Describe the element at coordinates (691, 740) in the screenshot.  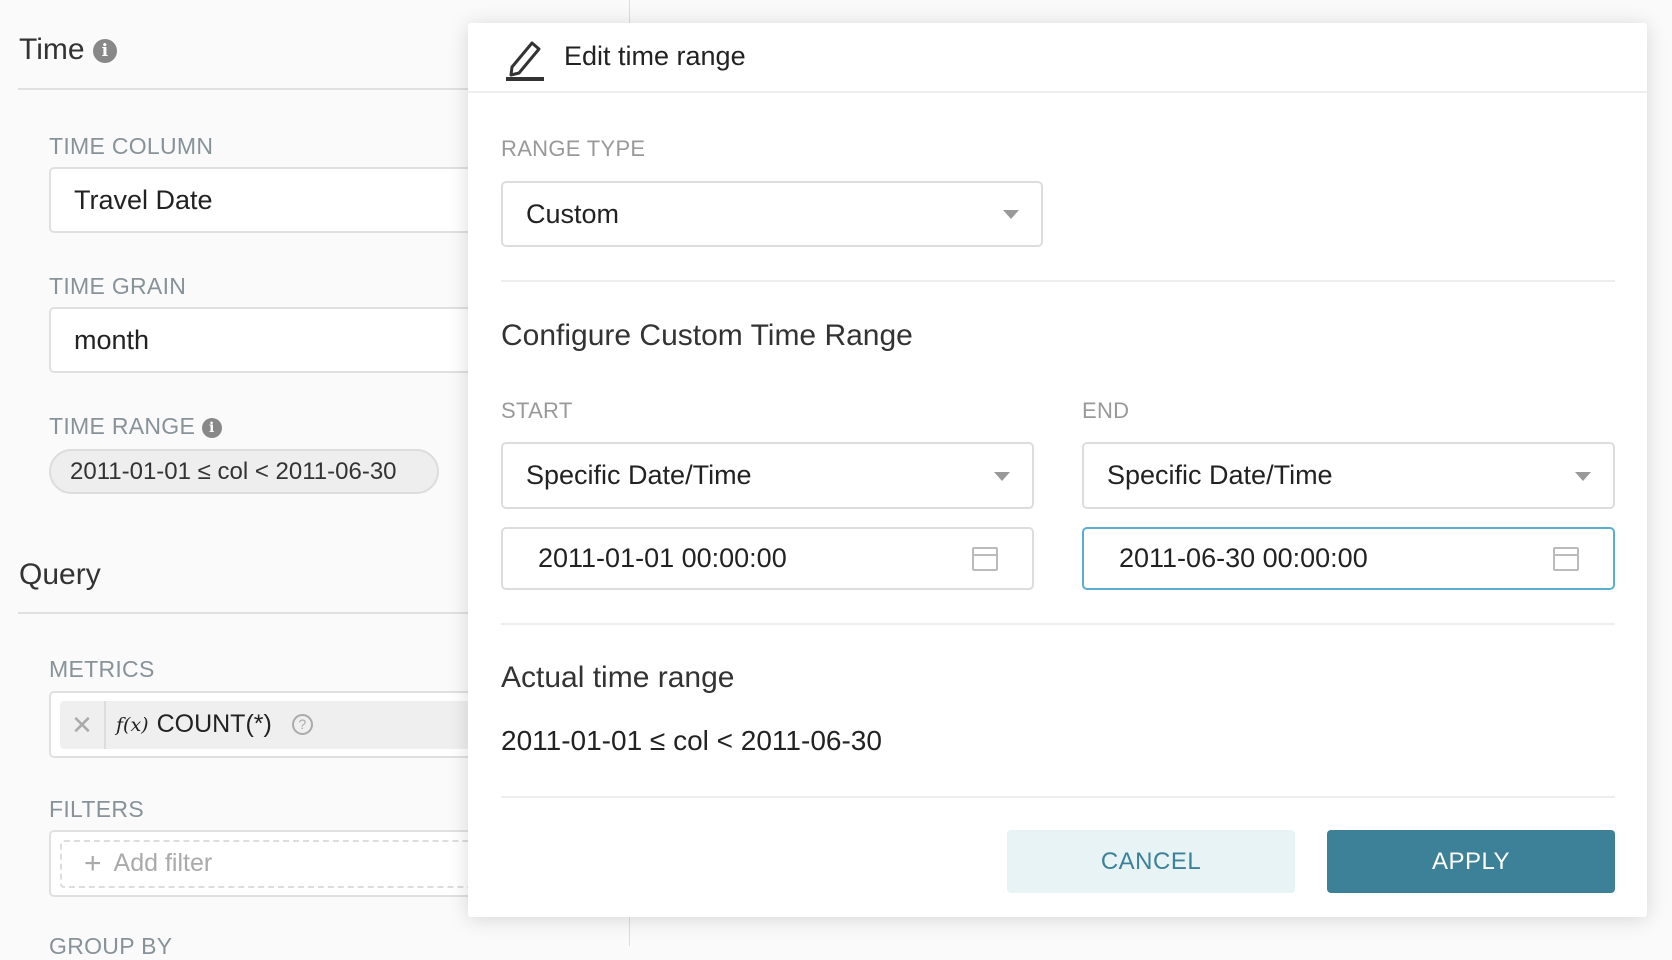
I see `actual-range-value: 2011-01-01 ≤ col < 2011-06-30` at that location.